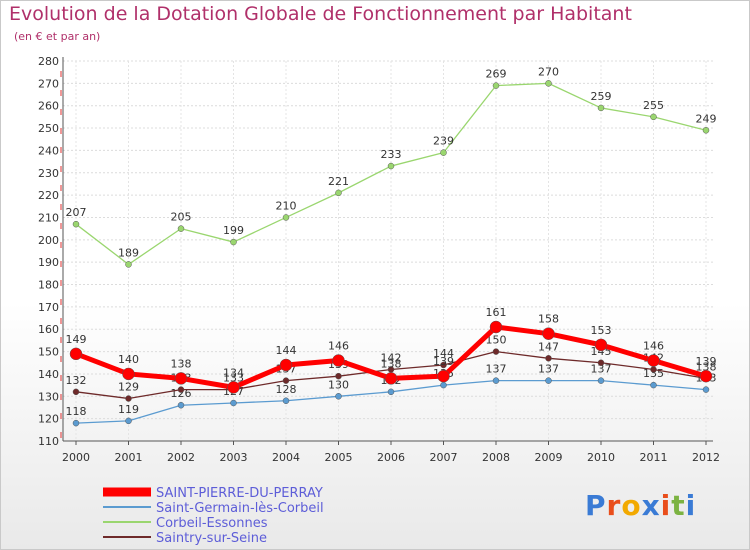 This screenshot has width=750, height=550. Describe the element at coordinates (338, 384) in the screenshot. I see `data-label: 130` at that location.